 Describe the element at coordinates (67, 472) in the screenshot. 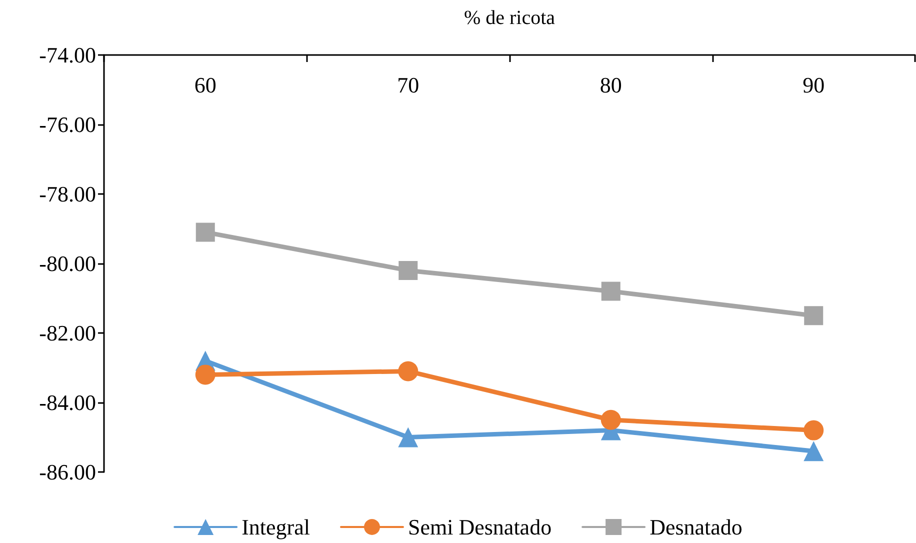

I see `y-tick-label: -86.00` at that location.